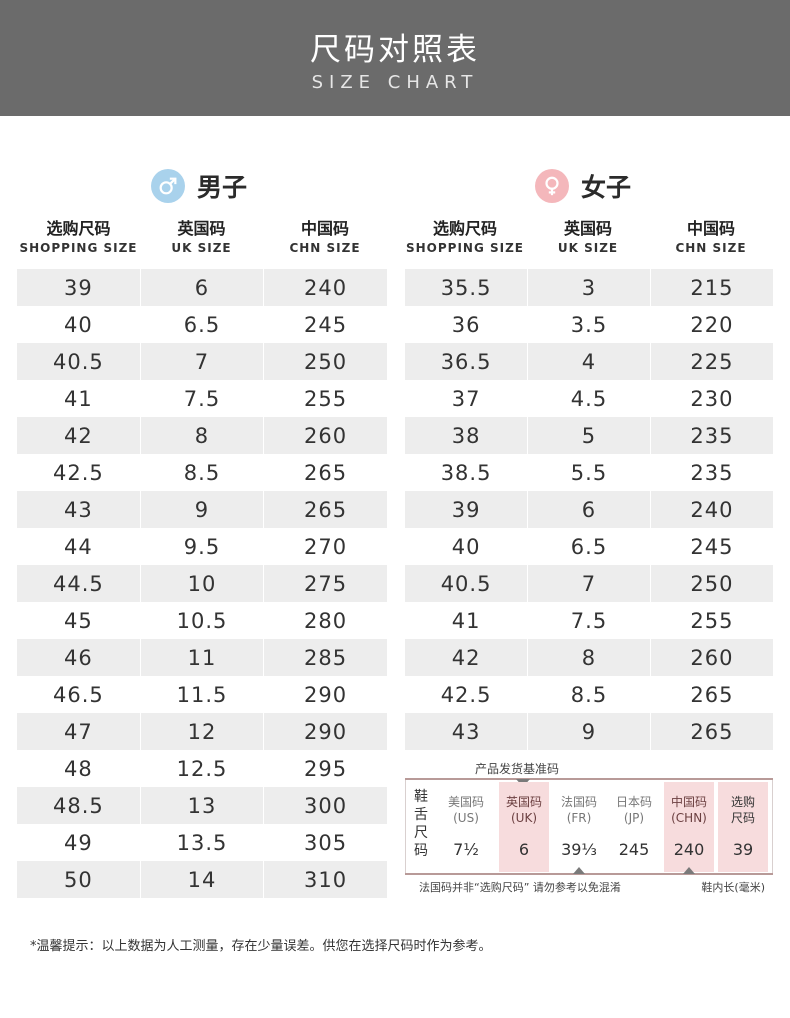 The image size is (790, 1018). I want to click on table-cell: 9.5, so click(202, 546).